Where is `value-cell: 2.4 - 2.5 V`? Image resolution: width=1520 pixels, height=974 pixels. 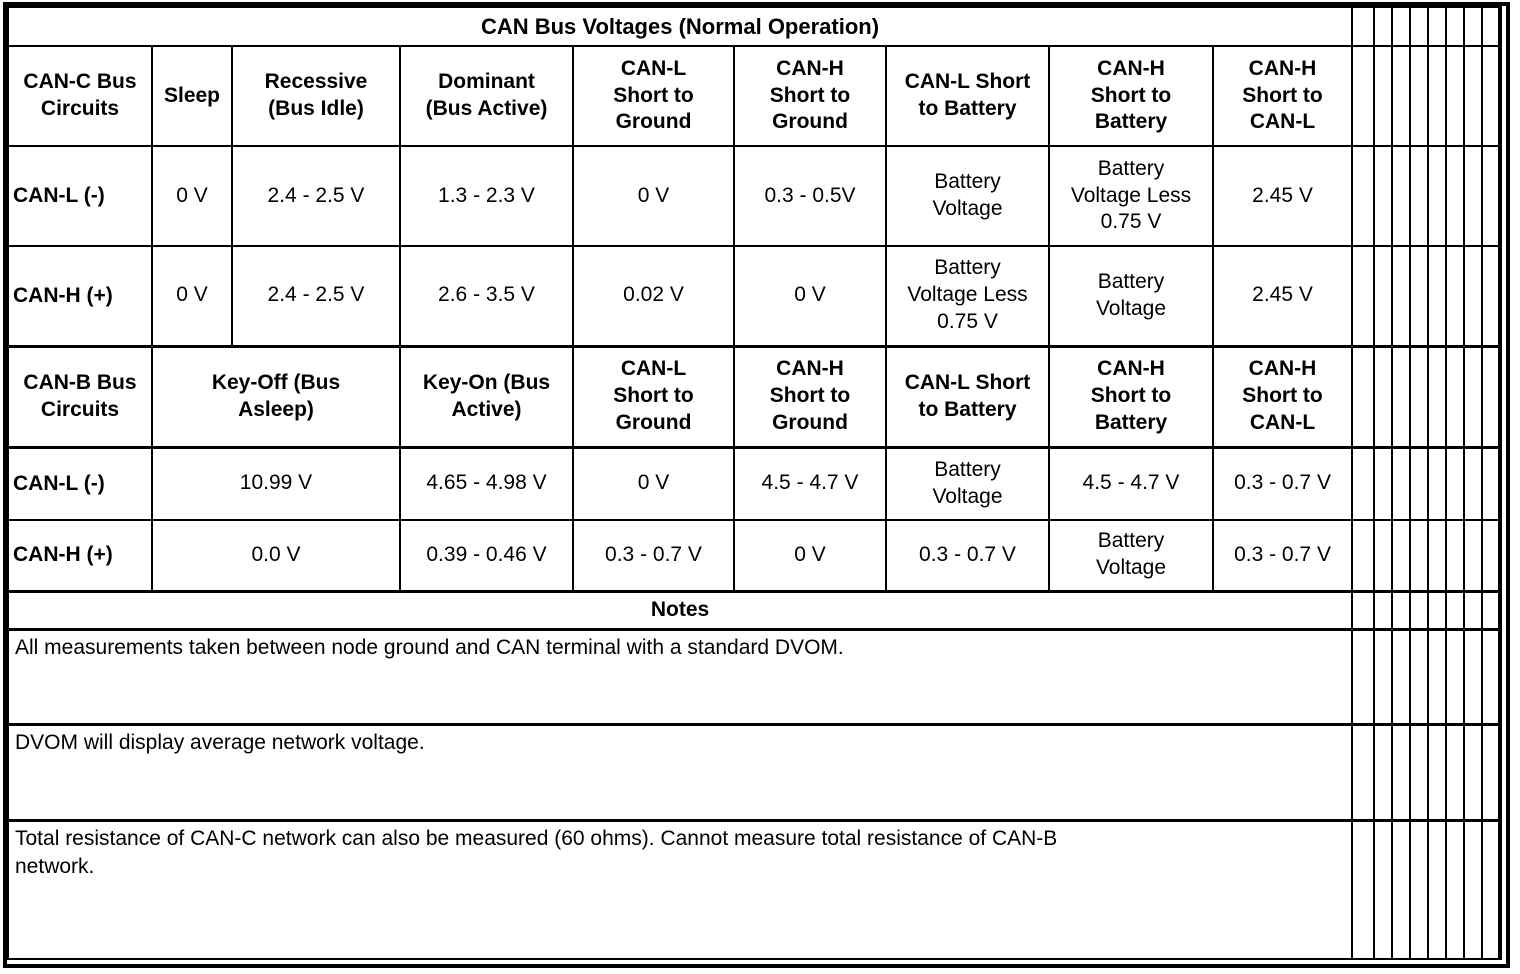
value-cell: 2.4 - 2.5 V is located at coordinates (316, 296).